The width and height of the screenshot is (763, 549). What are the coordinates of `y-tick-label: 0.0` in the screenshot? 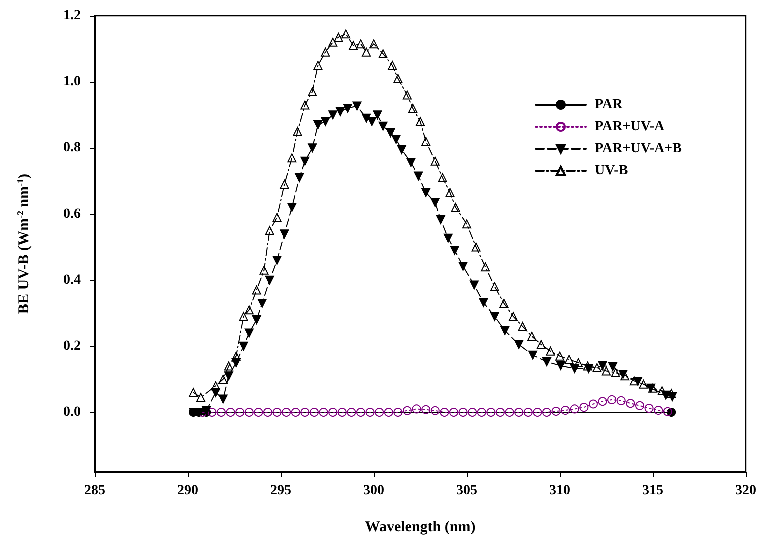 It's located at (72, 412).